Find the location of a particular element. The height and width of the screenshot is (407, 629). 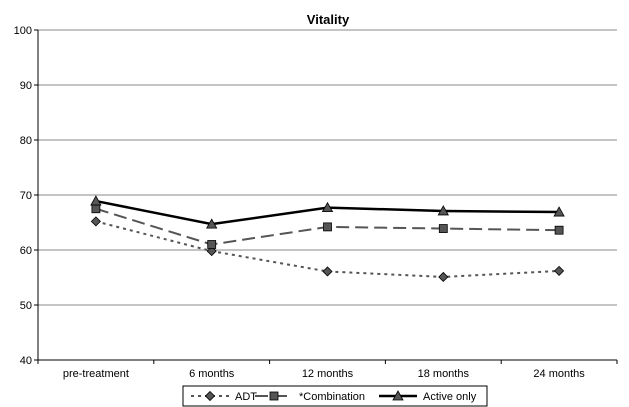

legend-label: *Combination is located at coordinates (332, 397).